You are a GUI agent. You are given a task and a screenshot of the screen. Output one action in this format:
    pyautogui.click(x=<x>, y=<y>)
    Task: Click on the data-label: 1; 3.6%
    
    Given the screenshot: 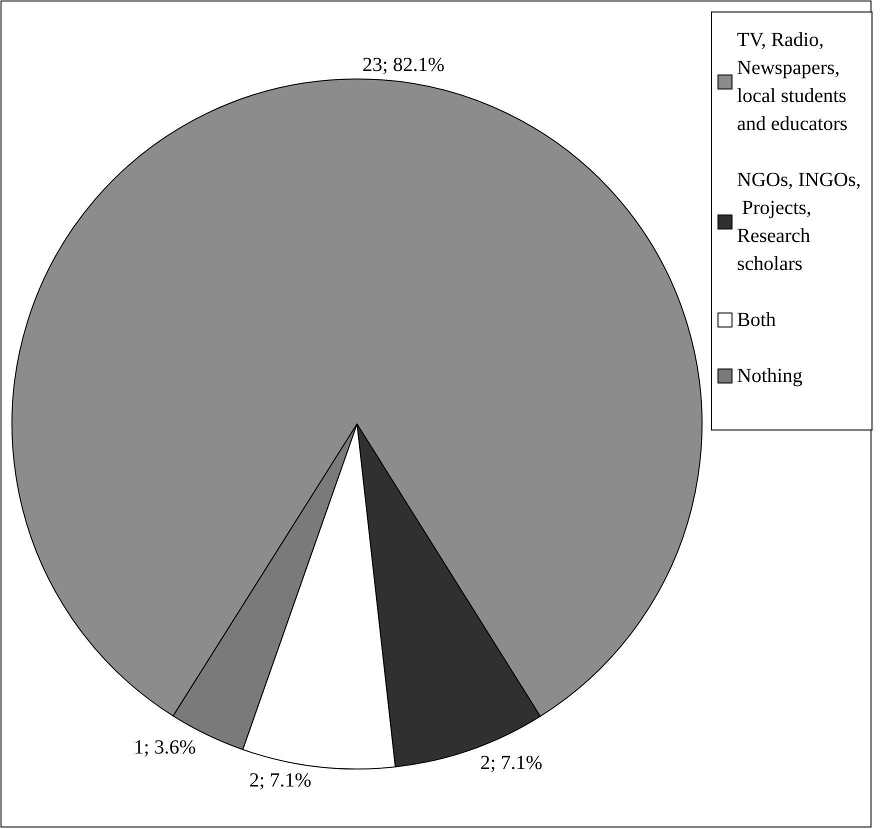 What is the action you would take?
    pyautogui.click(x=165, y=747)
    